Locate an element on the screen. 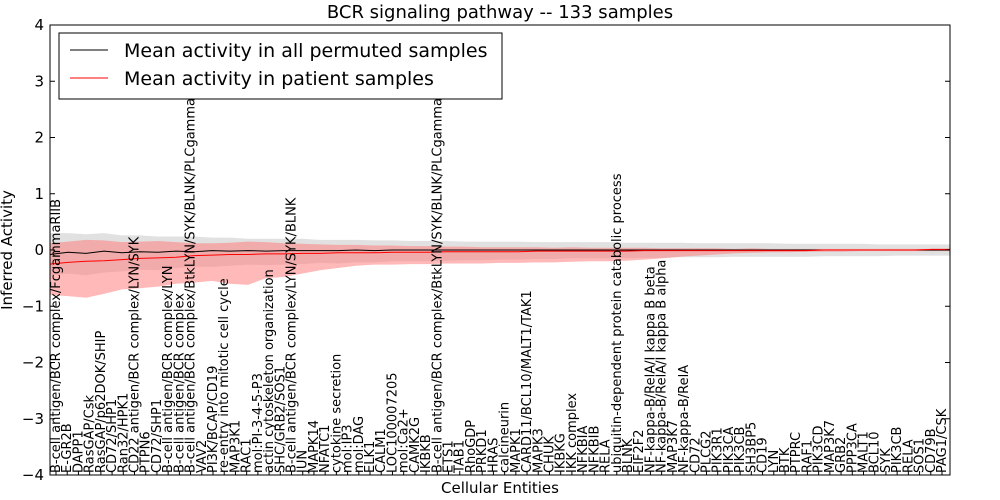 The width and height of the screenshot is (1000, 500). line-permuted-mean is located at coordinates (499, 252).